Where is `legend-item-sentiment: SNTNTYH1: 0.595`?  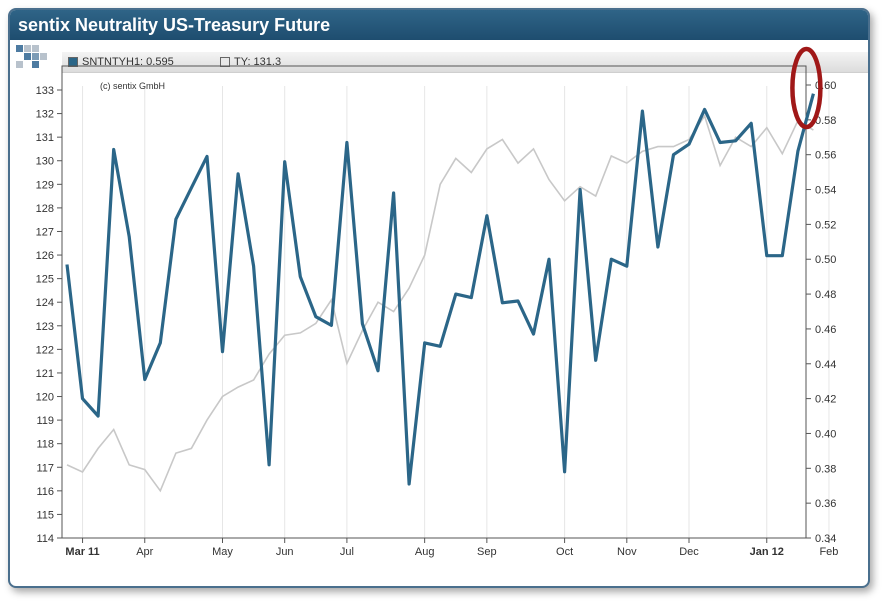 legend-item-sentiment: SNTNTYH1: 0.595 is located at coordinates (121, 62).